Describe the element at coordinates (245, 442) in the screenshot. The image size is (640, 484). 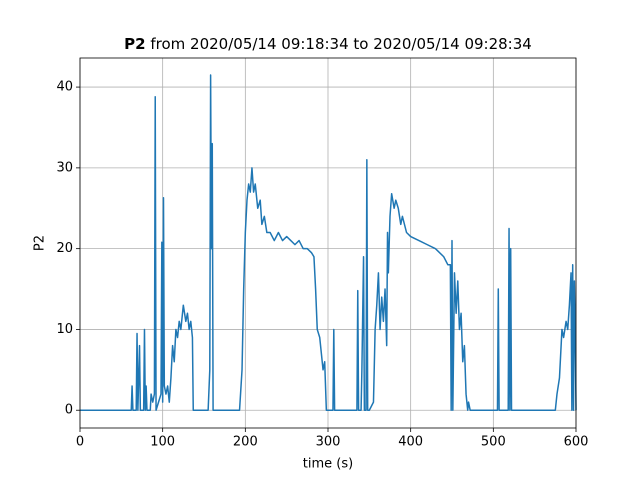
I see `x-tick-label: 200` at that location.